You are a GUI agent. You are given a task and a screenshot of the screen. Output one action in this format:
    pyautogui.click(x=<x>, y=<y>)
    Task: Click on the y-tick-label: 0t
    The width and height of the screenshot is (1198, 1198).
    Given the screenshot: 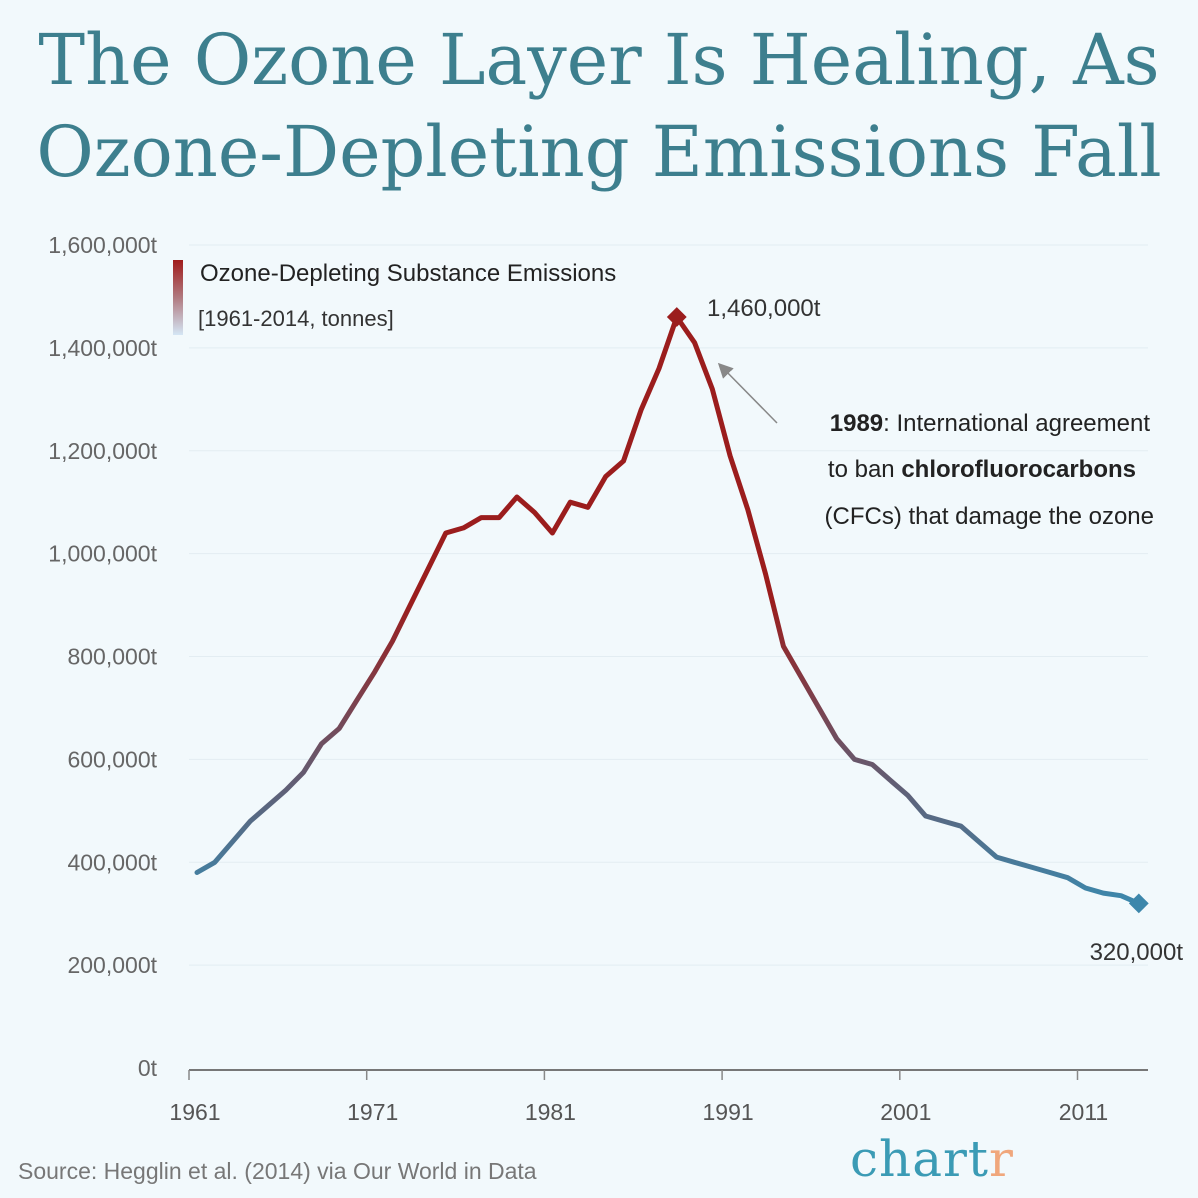 What is the action you would take?
    pyautogui.click(x=148, y=1068)
    